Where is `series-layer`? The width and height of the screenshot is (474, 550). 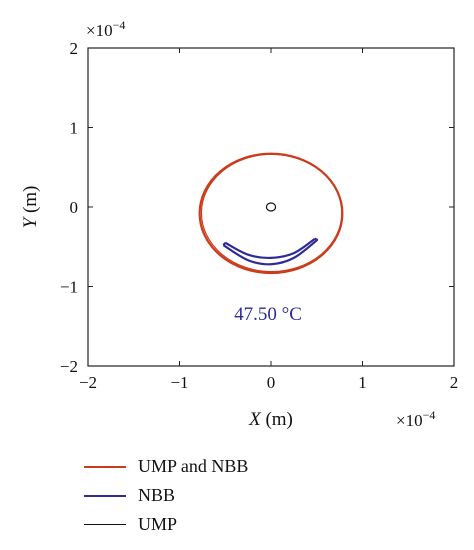
series-layer is located at coordinates (271, 213).